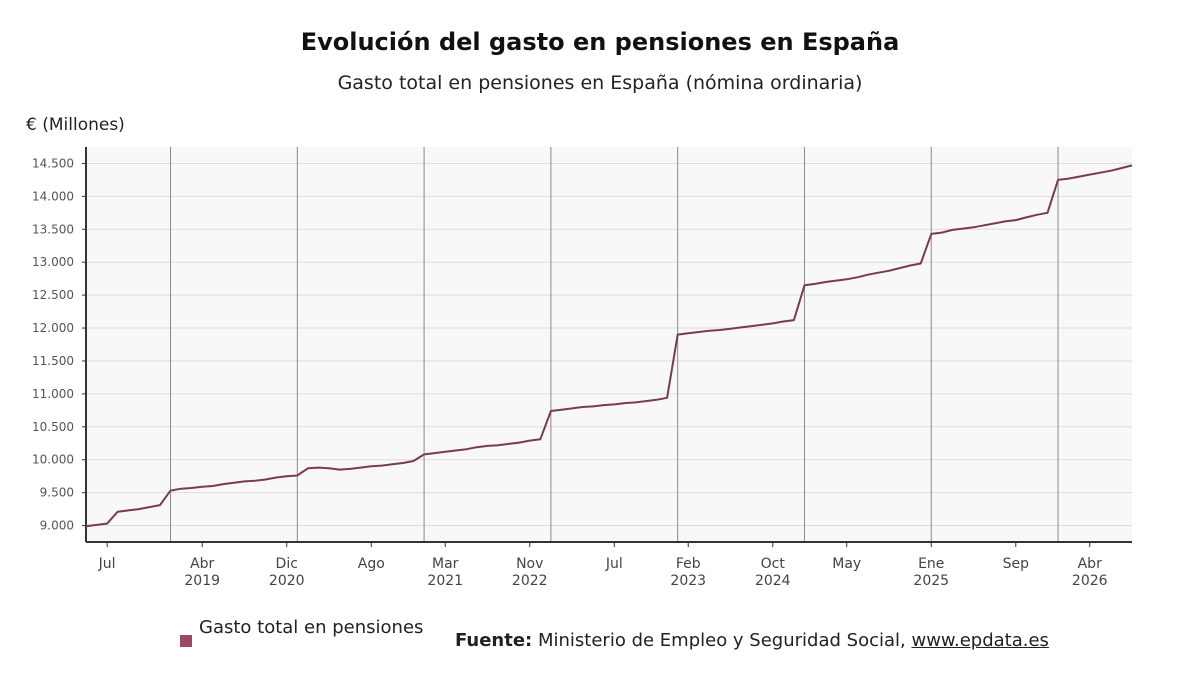  Describe the element at coordinates (53, 196) in the screenshot. I see `y-tick-label: 14.000` at that location.